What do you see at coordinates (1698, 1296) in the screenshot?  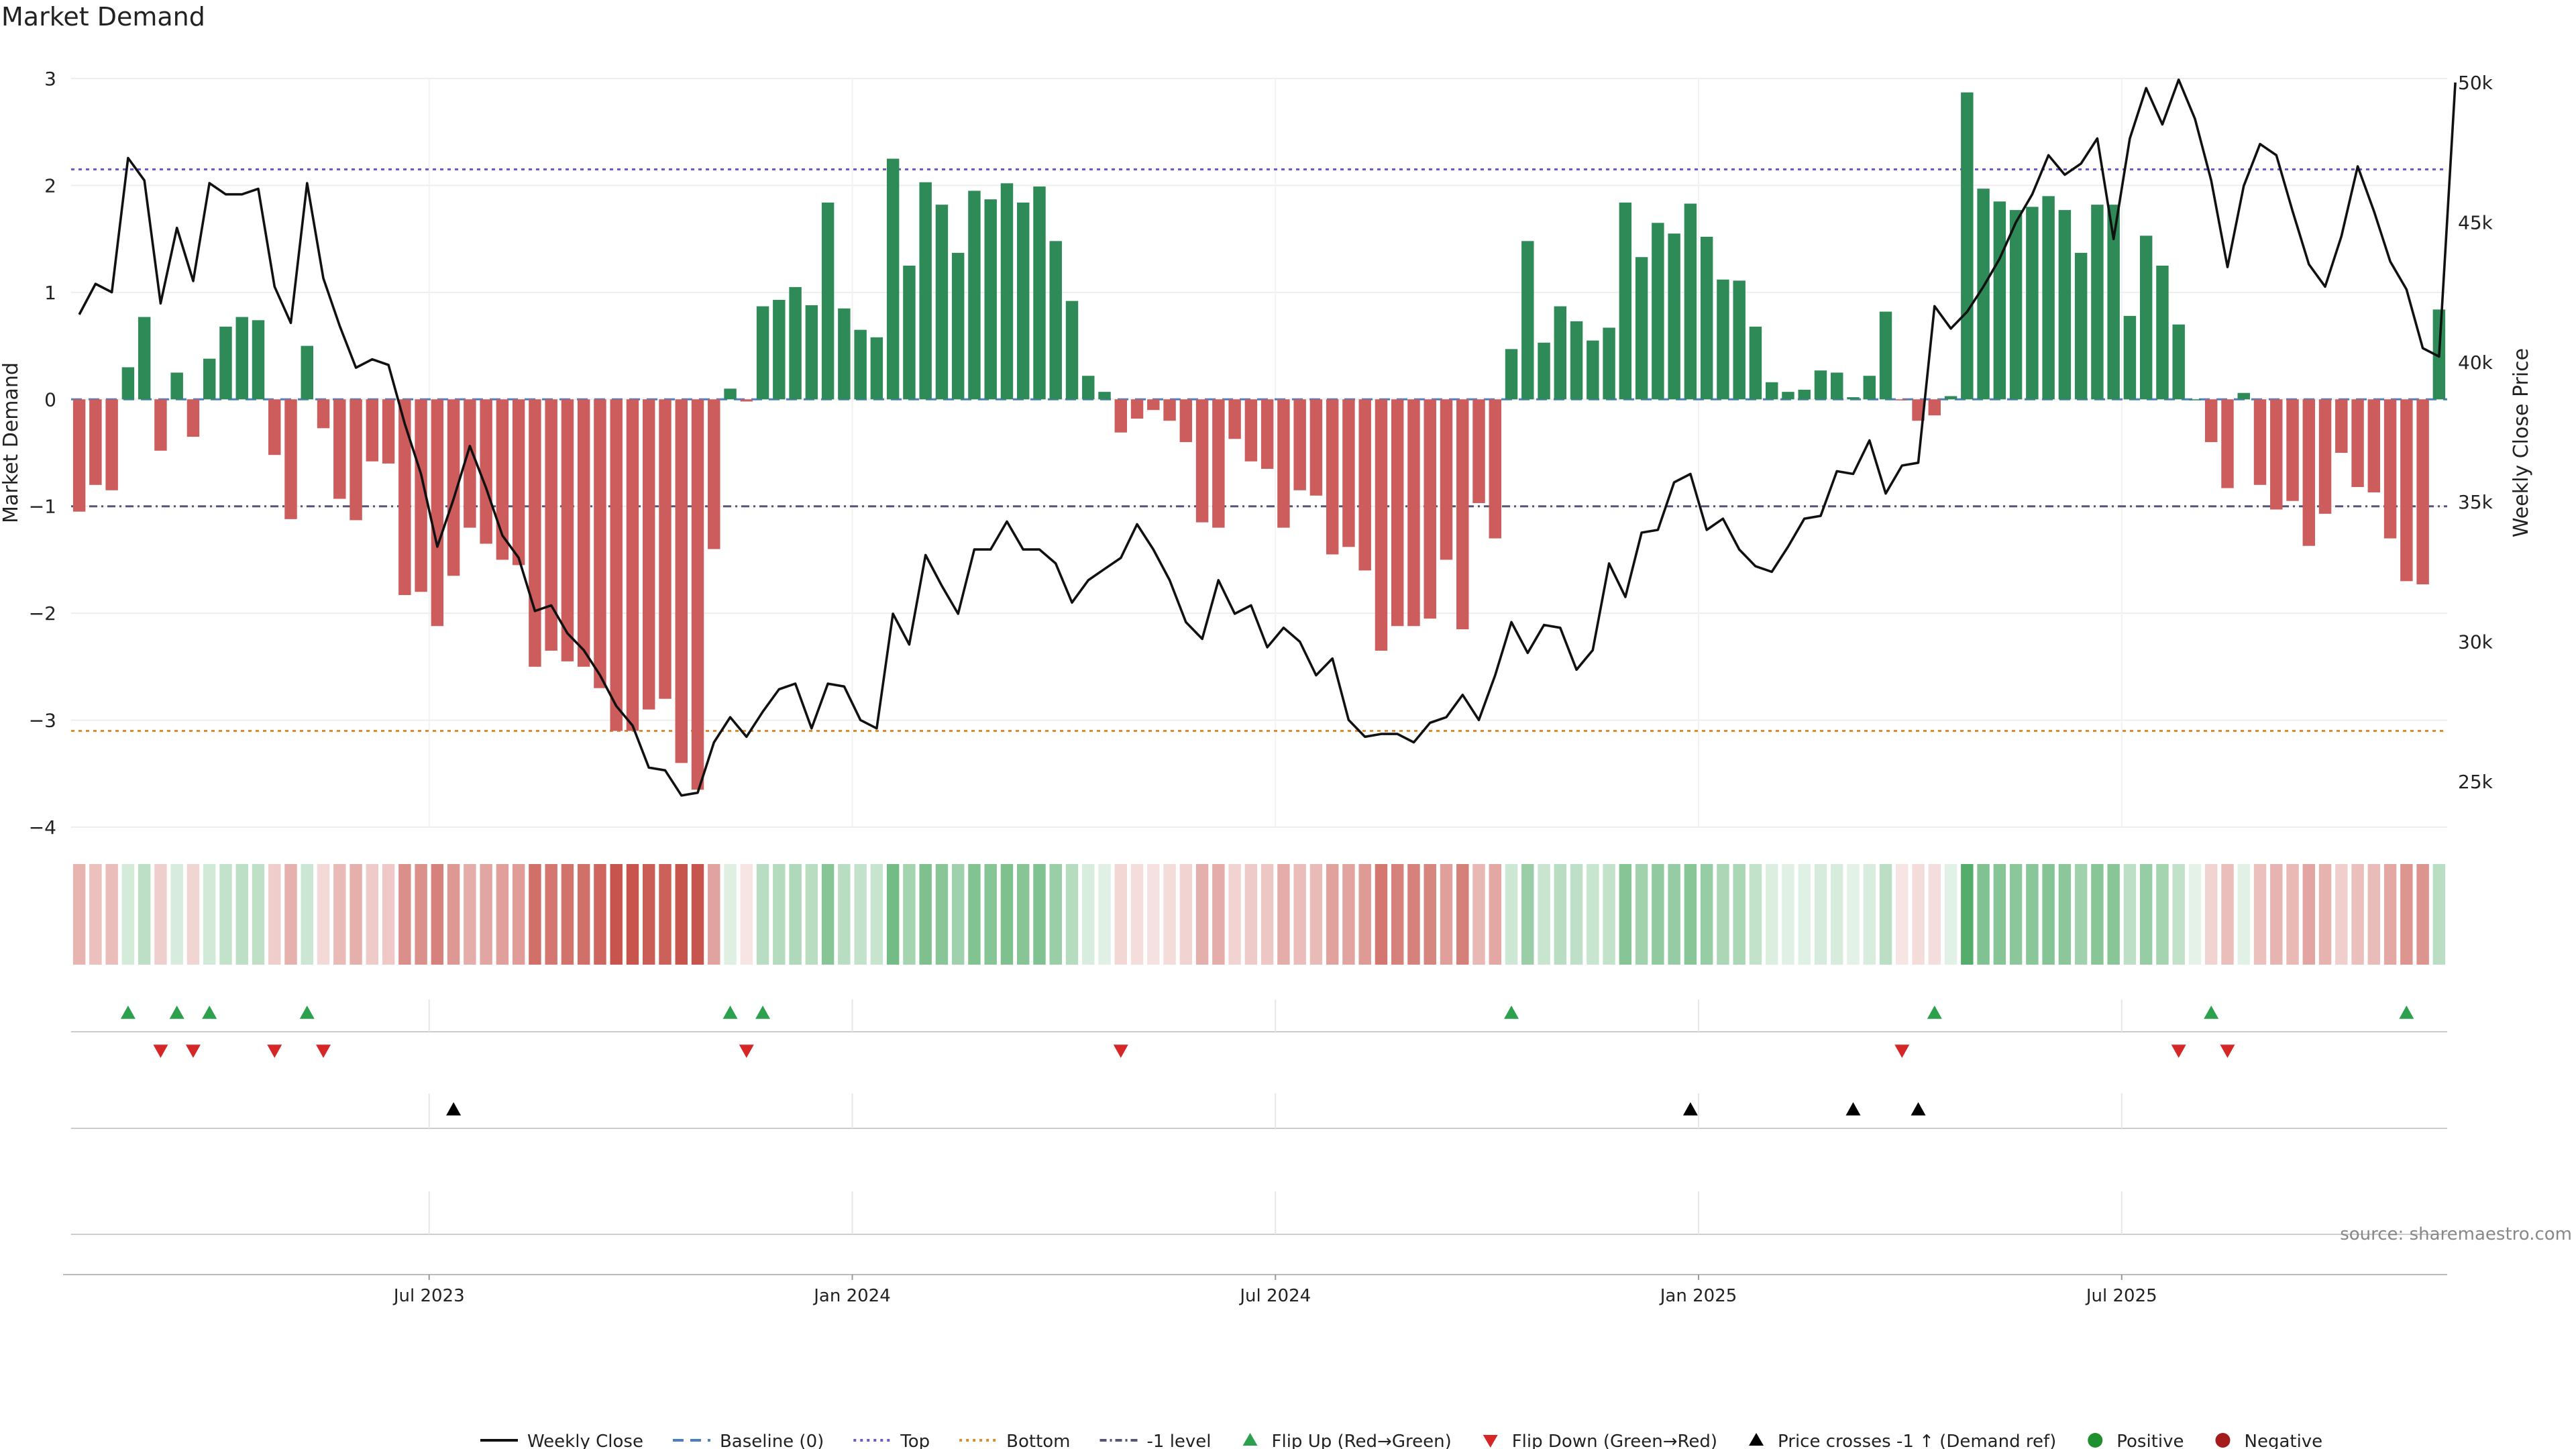 I see `x-tick-label: Jan 2025` at bounding box center [1698, 1296].